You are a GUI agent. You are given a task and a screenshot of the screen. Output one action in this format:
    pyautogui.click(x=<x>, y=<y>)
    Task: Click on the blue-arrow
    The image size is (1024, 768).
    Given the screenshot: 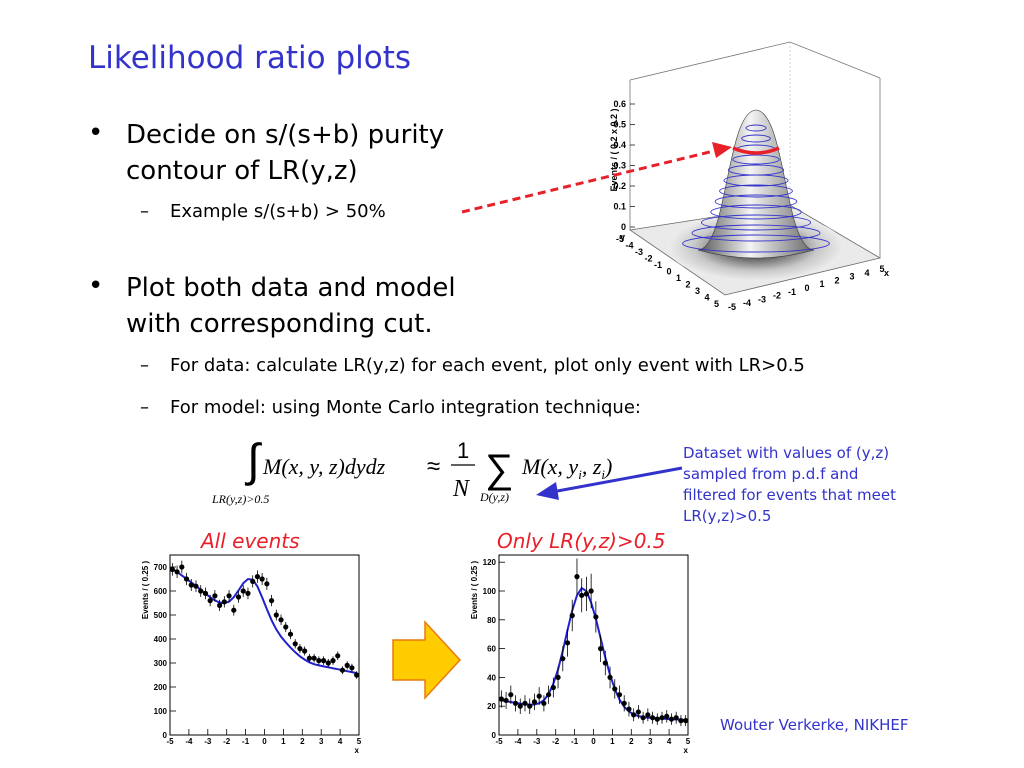 What is the action you would take?
    pyautogui.click(x=617, y=480)
    